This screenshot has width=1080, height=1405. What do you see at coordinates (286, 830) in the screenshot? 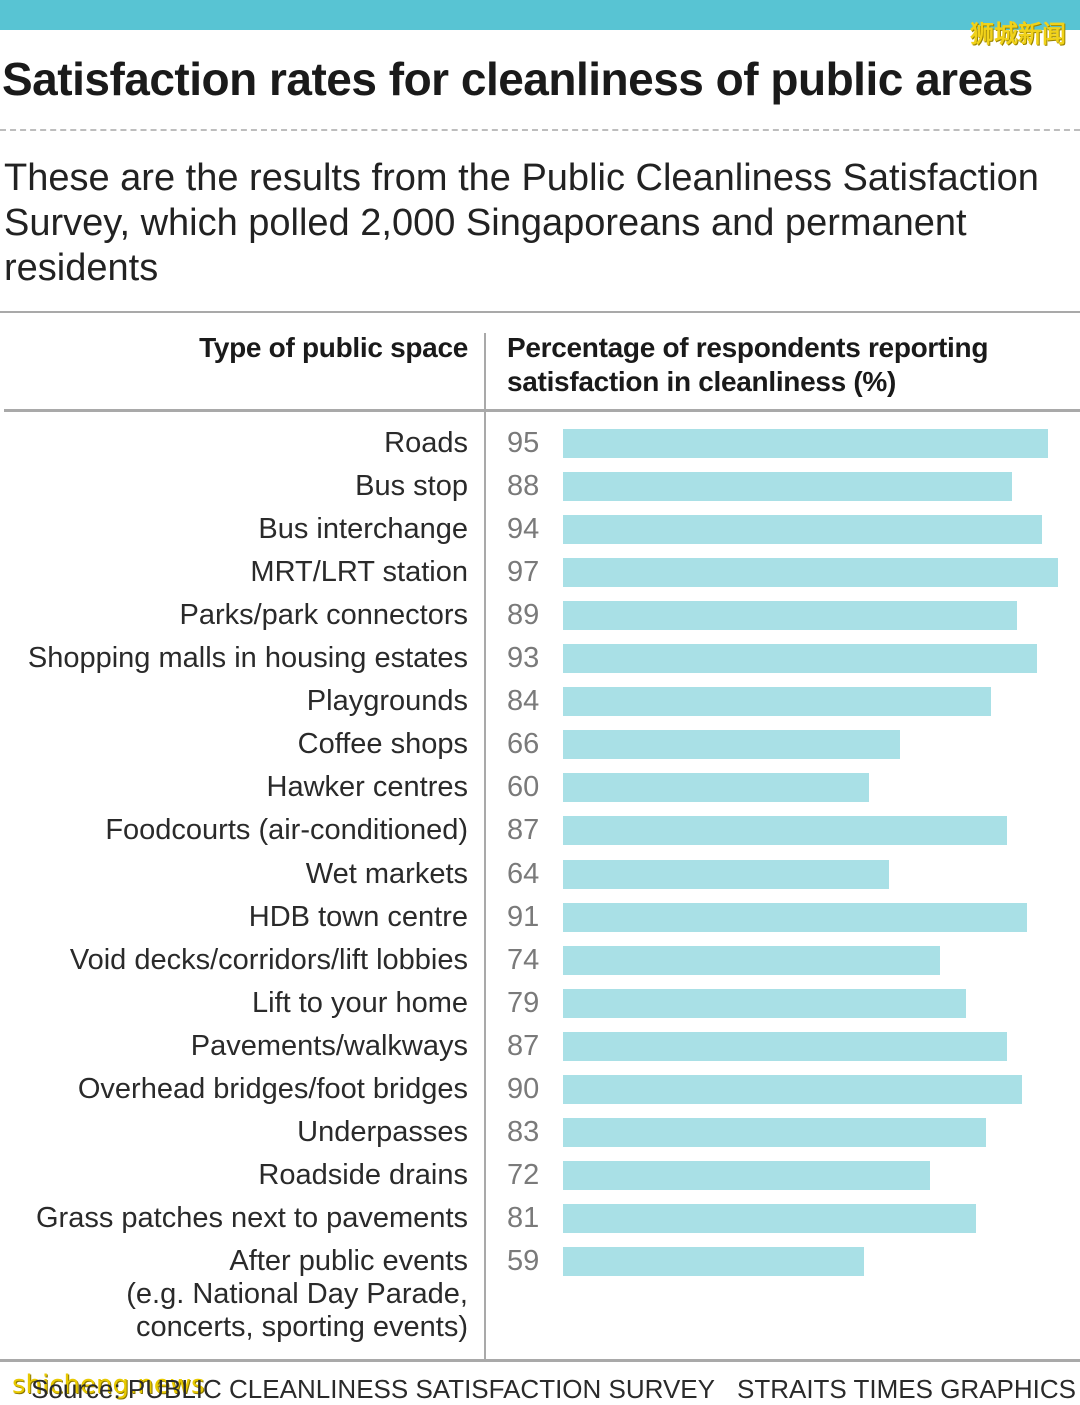
I see `category-label: Foodcourts (air-conditioned)` at bounding box center [286, 830].